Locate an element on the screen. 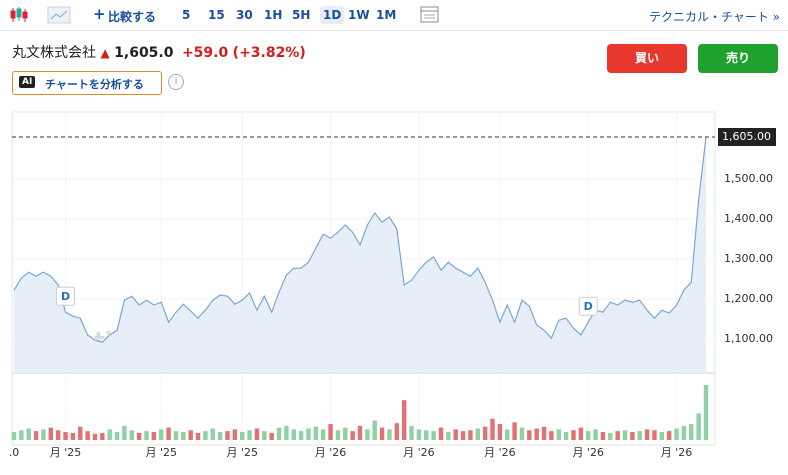 The image size is (788, 475). interval-button: 5 is located at coordinates (186, 15).